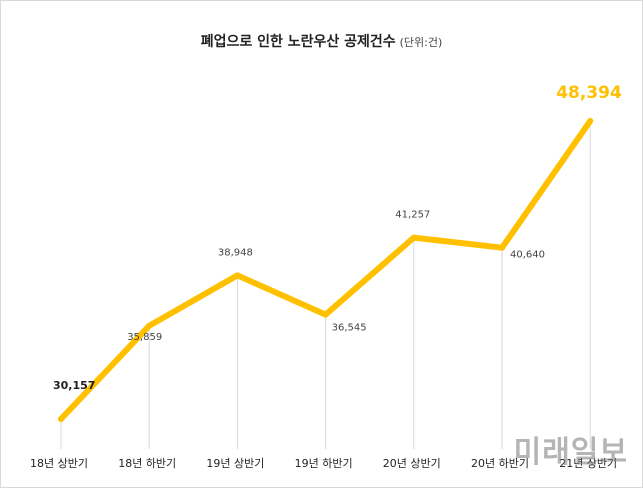 The width and height of the screenshot is (643, 488). Describe the element at coordinates (421, 42) in the screenshot. I see `unit-label: (단위:건)` at that location.